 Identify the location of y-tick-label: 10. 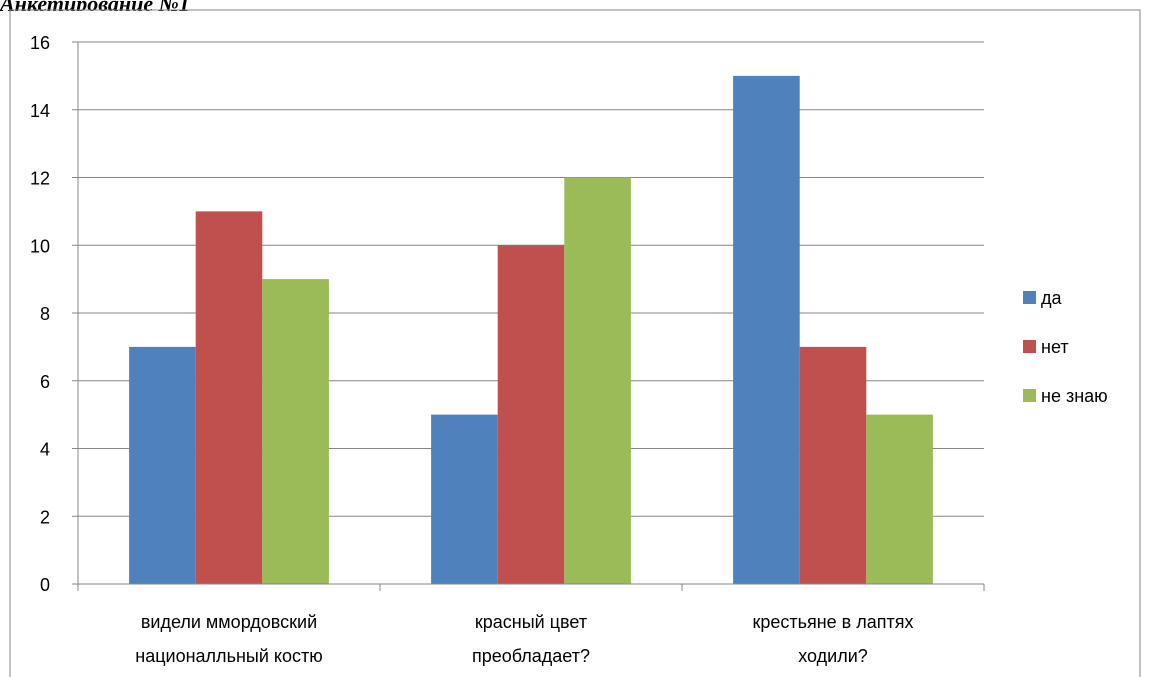
(40, 246).